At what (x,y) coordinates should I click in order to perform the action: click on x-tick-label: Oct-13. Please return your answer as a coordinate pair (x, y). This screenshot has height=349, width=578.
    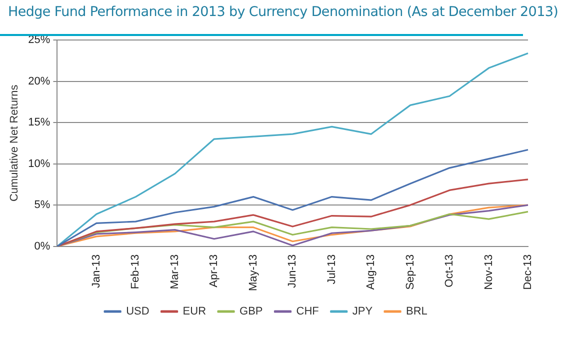
    Looking at the image, I should click on (450, 271).